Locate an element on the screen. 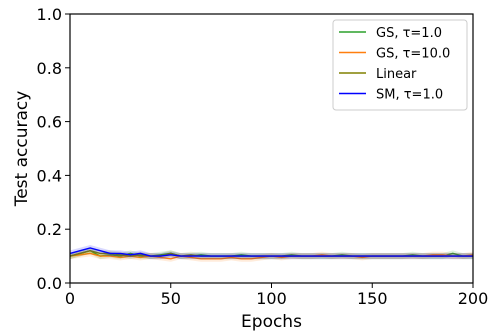 The image size is (496, 335). x-tick-label: 0 is located at coordinates (70, 298).